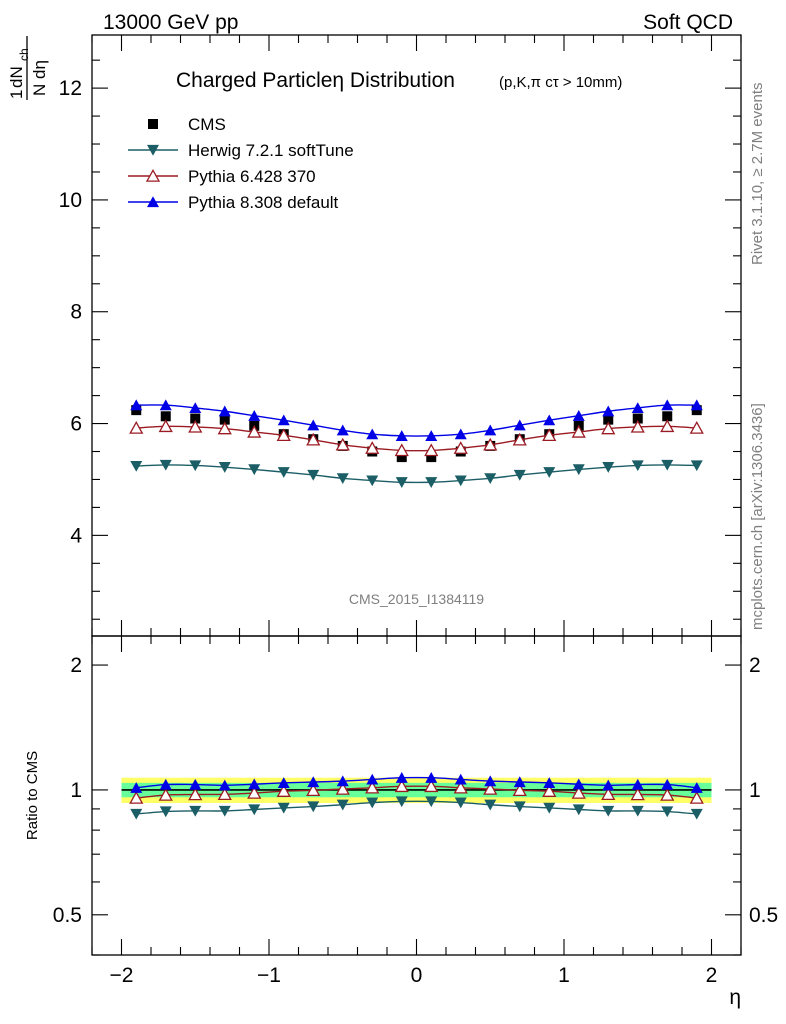  What do you see at coordinates (416, 474) in the screenshot?
I see `series-line-herwig-7-2-1-softtune` at bounding box center [416, 474].